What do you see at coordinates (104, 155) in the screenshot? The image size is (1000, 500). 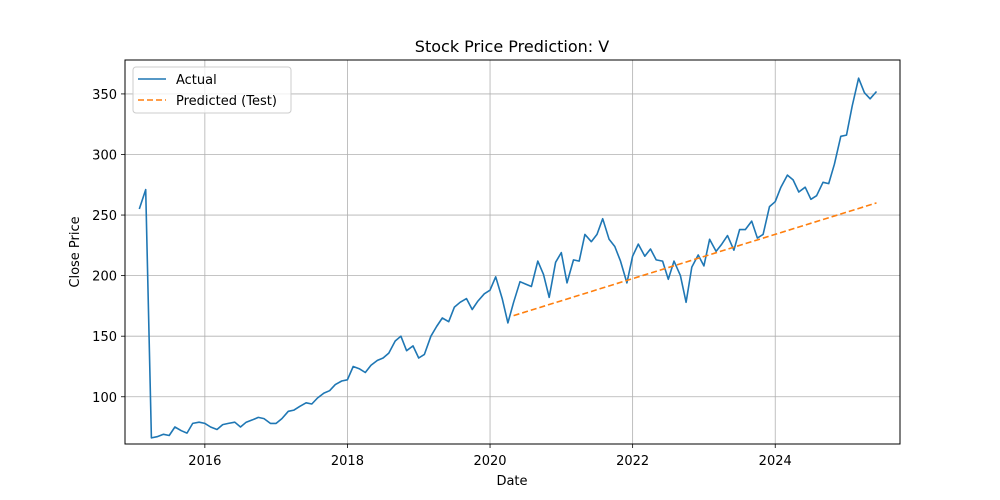 I see `y-tick-label: 300` at bounding box center [104, 155].